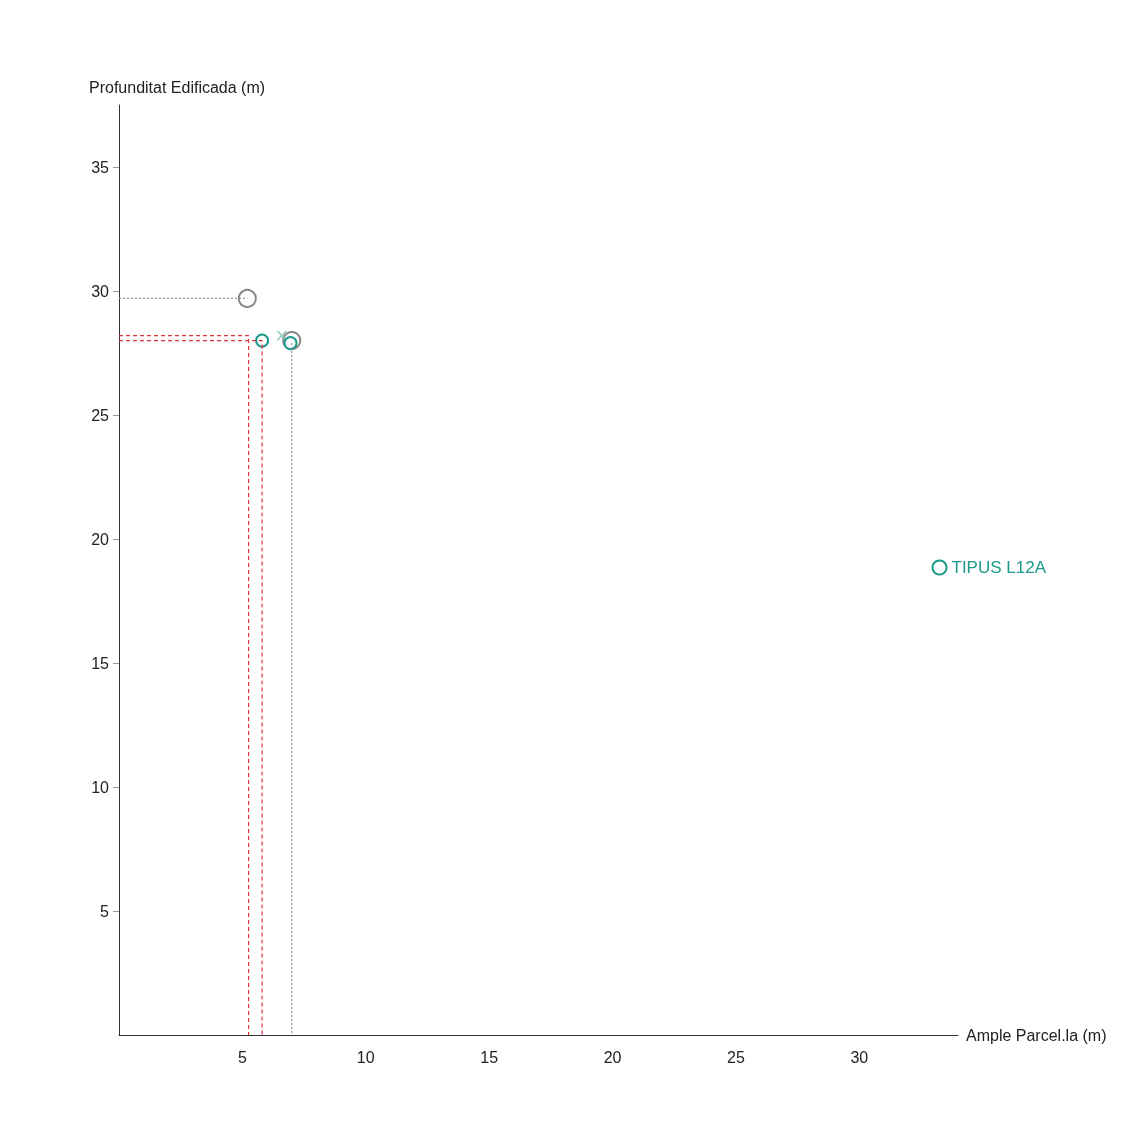 This screenshot has width=1121, height=1135. What do you see at coordinates (100, 663) in the screenshot?
I see `y-tick-label: 15` at bounding box center [100, 663].